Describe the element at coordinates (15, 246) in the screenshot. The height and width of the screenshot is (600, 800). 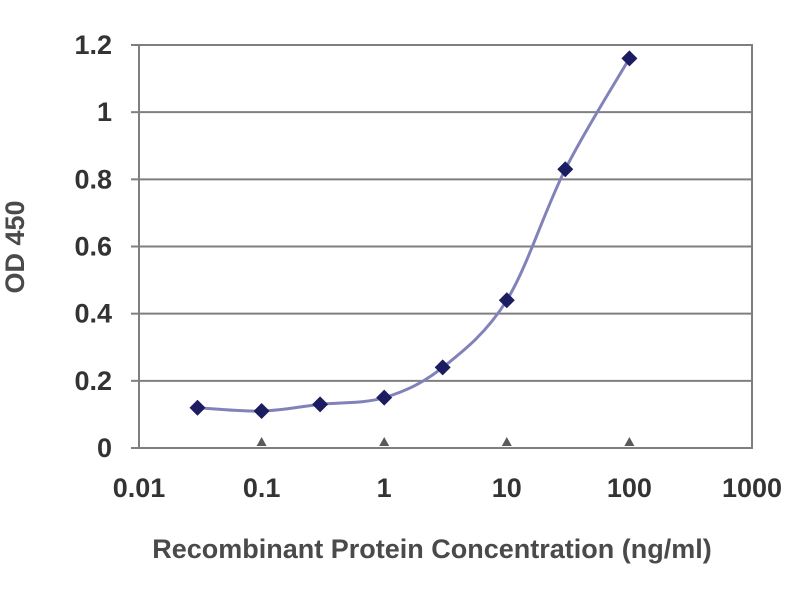
I see `y-axis-title: OD 450` at that location.